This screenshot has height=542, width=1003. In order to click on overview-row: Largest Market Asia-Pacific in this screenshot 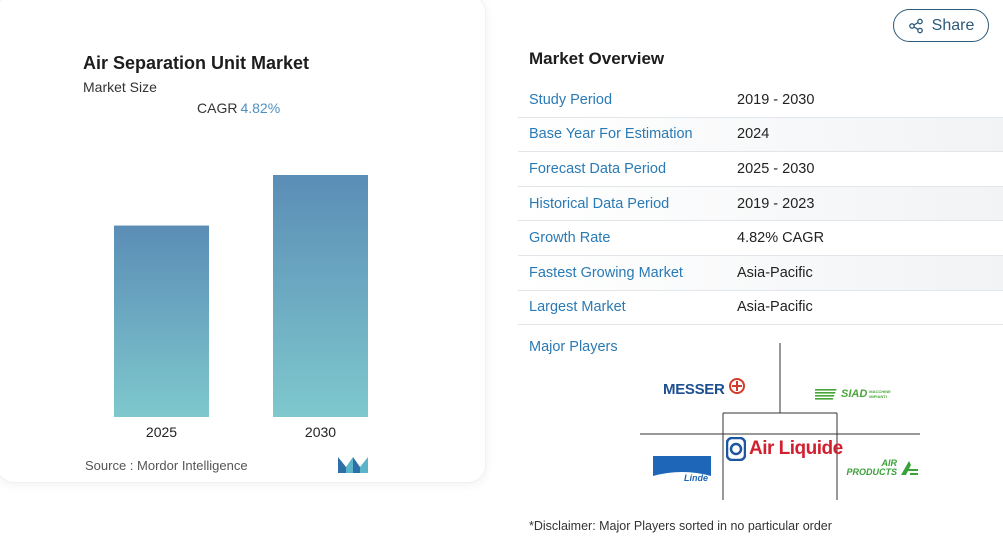, I will do `click(760, 308)`.